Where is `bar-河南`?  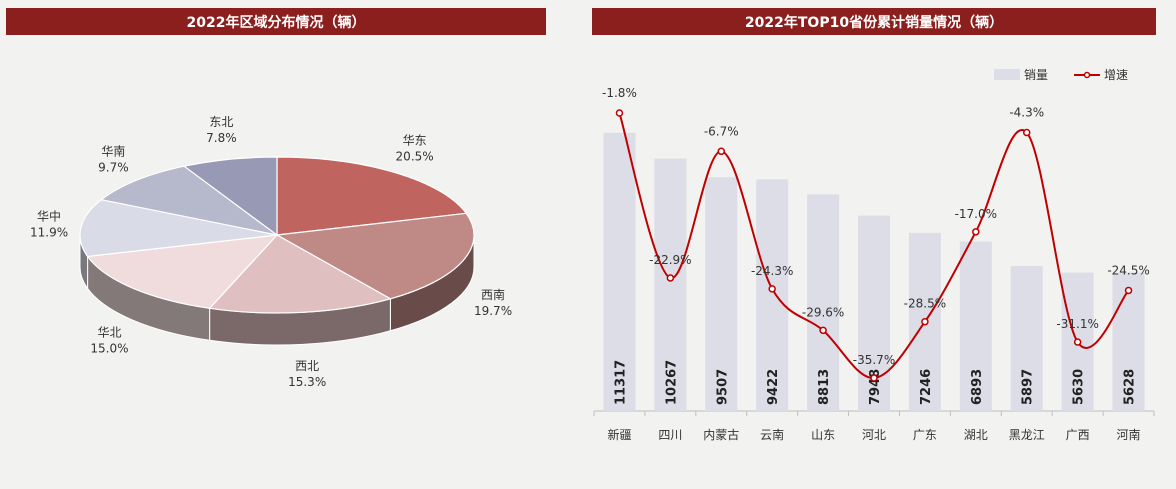
bar-河南 is located at coordinates (1128, 341).